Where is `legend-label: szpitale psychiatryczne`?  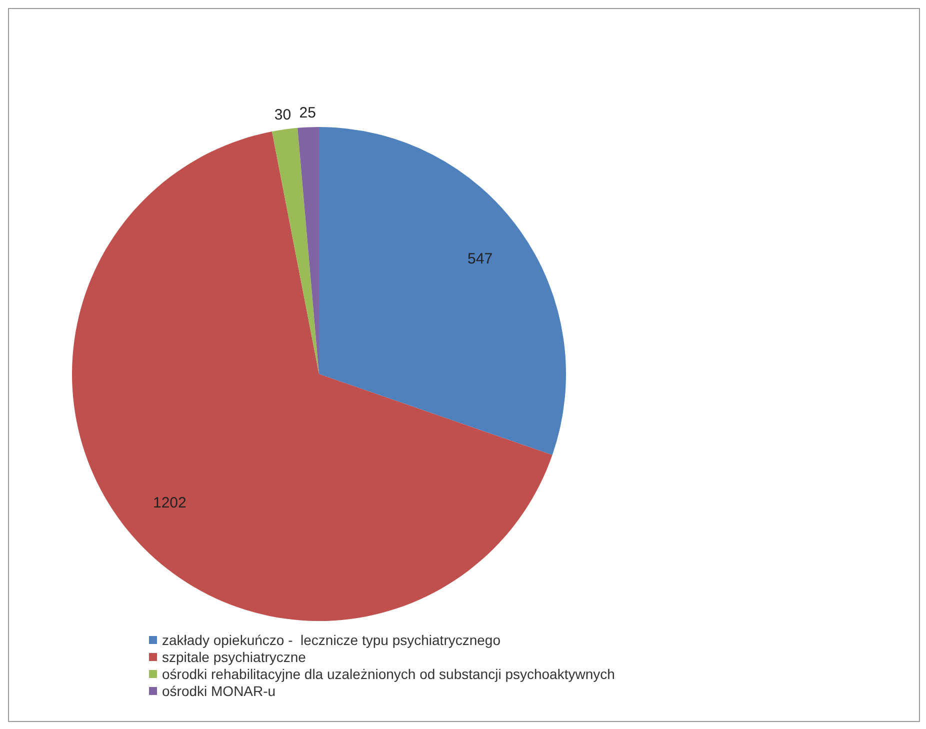 legend-label: szpitale psychiatryczne is located at coordinates (234, 656).